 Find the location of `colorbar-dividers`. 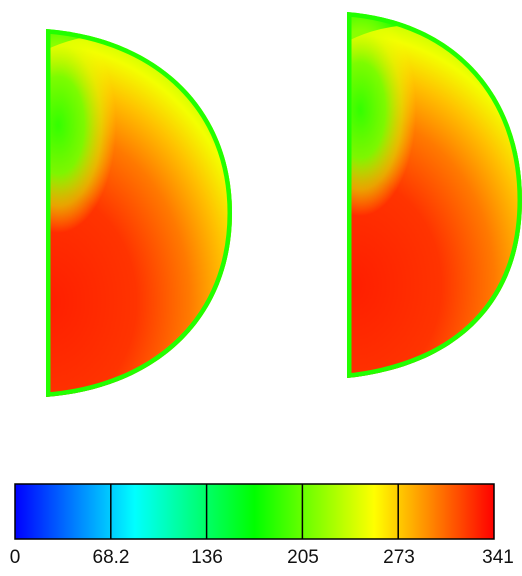

colorbar-dividers is located at coordinates (254, 511).